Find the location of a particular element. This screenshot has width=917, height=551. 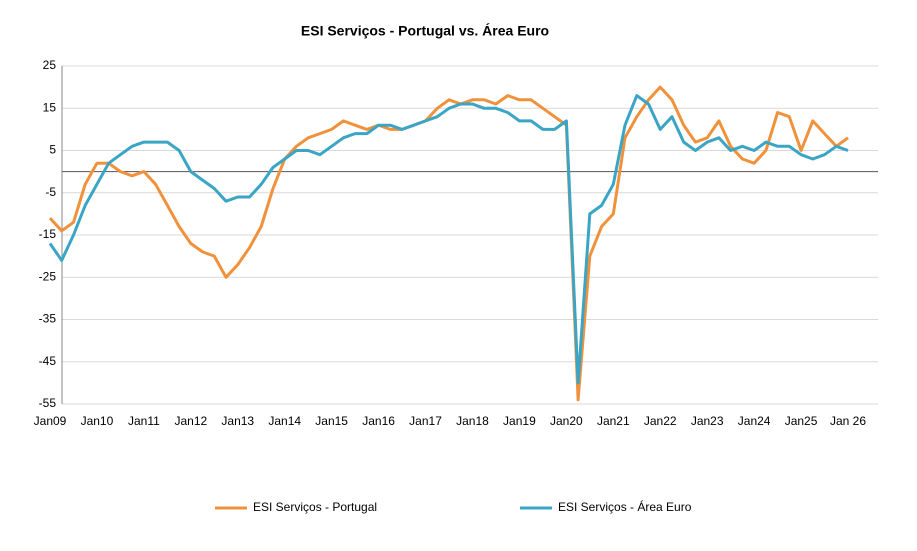

y-tick-label: -35 is located at coordinates (48, 319).